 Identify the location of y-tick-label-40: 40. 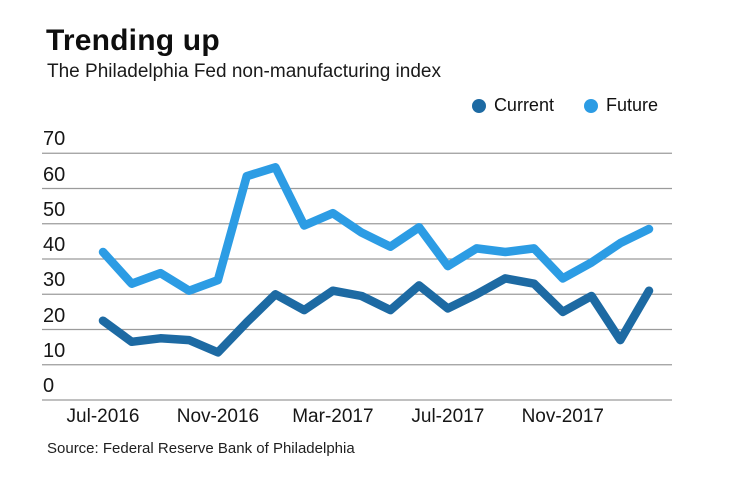
(54, 245).